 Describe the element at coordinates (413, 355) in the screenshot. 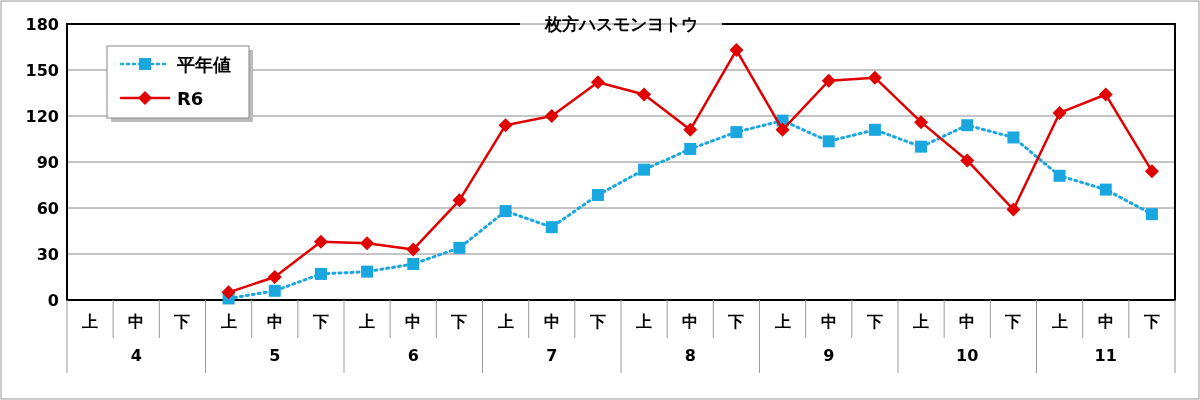

I see `text: 6` at that location.